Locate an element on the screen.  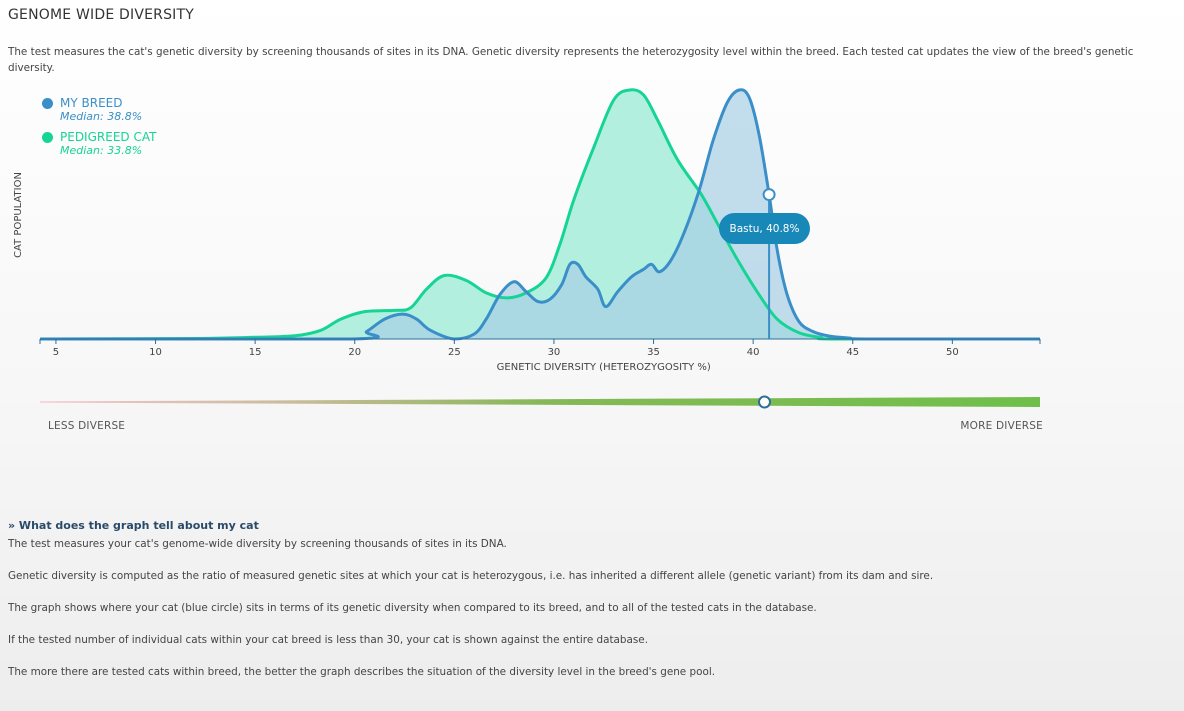
legend-median-pedigreed: Median: 33.8% is located at coordinates (101, 150).